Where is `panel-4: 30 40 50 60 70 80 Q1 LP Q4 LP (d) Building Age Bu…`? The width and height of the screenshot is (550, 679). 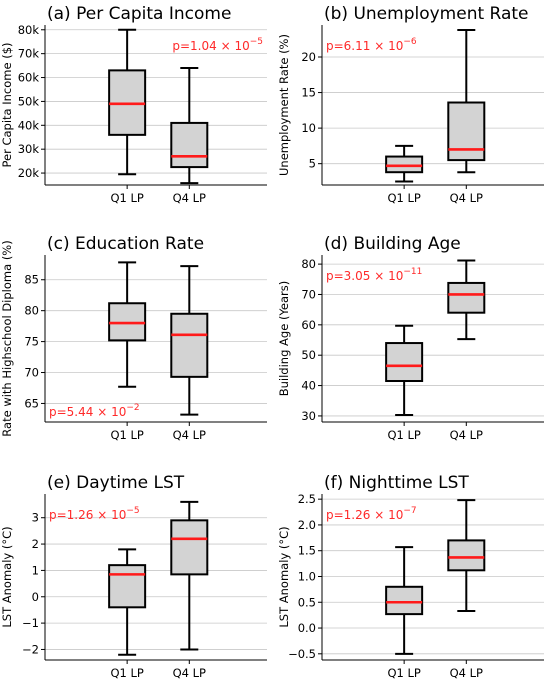 panel-4: 30 40 50 60 70 80 Q1 LP Q4 LP (d) Building Age Bu… is located at coordinates (410, 338).